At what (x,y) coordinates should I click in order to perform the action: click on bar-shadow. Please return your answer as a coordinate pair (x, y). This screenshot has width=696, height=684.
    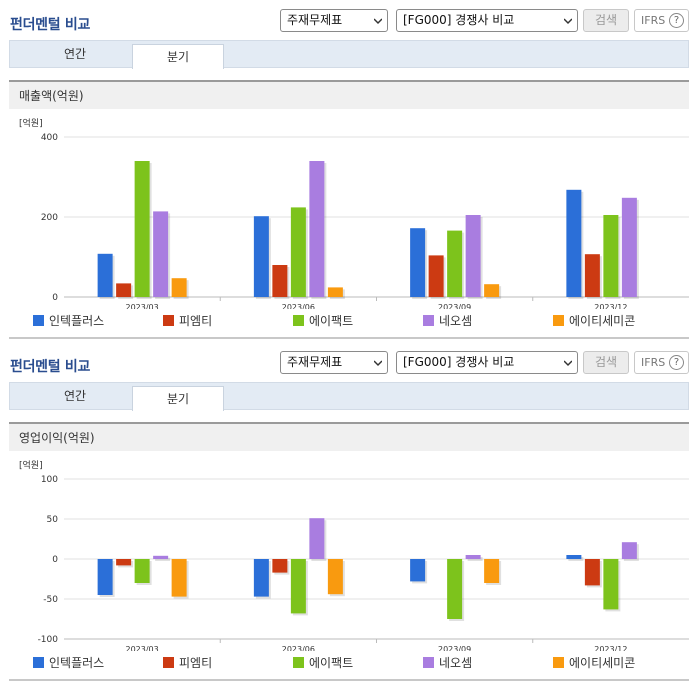
    Looking at the image, I should click on (163, 559).